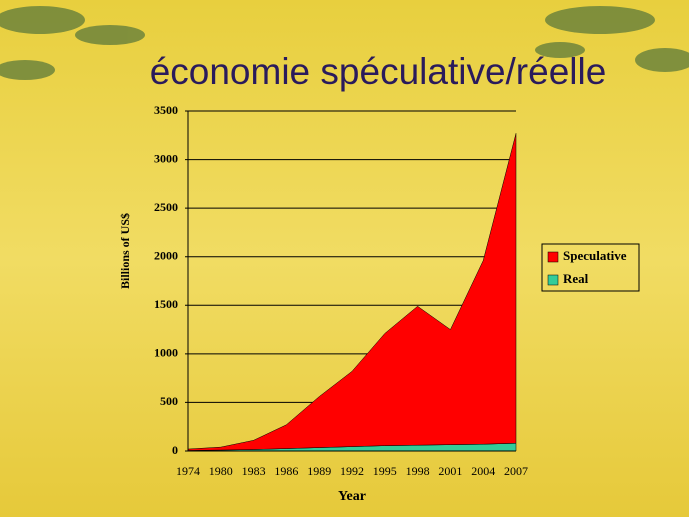 This screenshot has height=517, width=689. What do you see at coordinates (378, 71) in the screenshot?
I see `chart-title: économie spéculative/réelle` at bounding box center [378, 71].